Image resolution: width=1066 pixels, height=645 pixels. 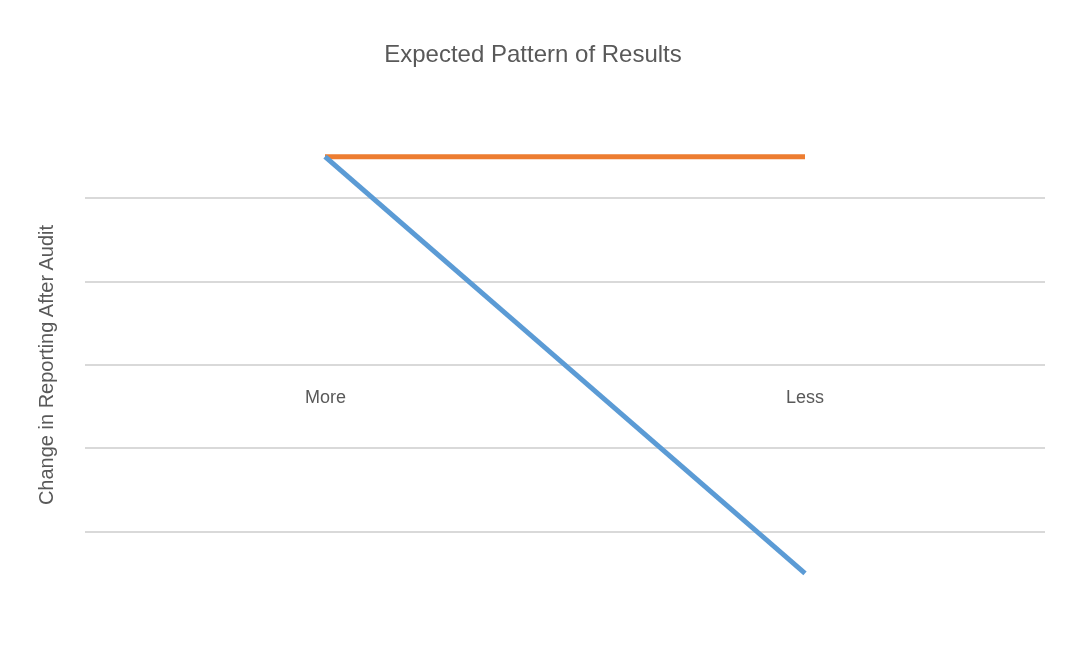 What do you see at coordinates (45, 365) in the screenshot?
I see `y-axis-title: Change in Reporting After Audit` at bounding box center [45, 365].